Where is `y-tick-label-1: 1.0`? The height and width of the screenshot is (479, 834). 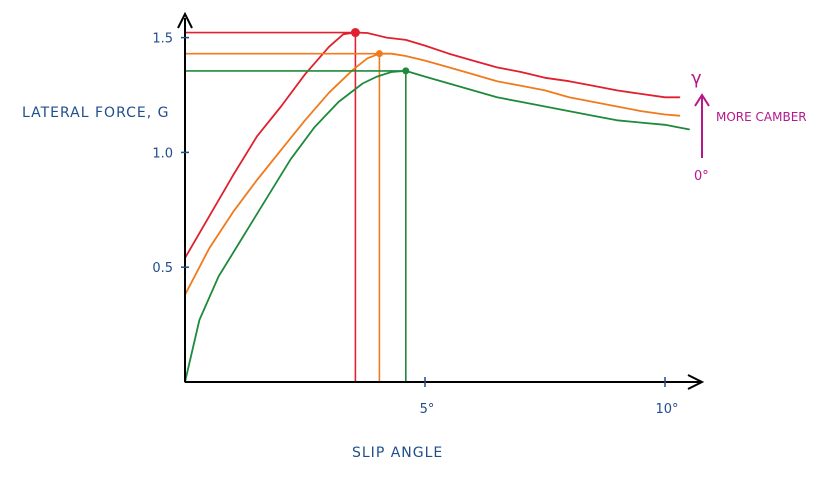
y-tick-label-1: 1.0 is located at coordinates (162, 153).